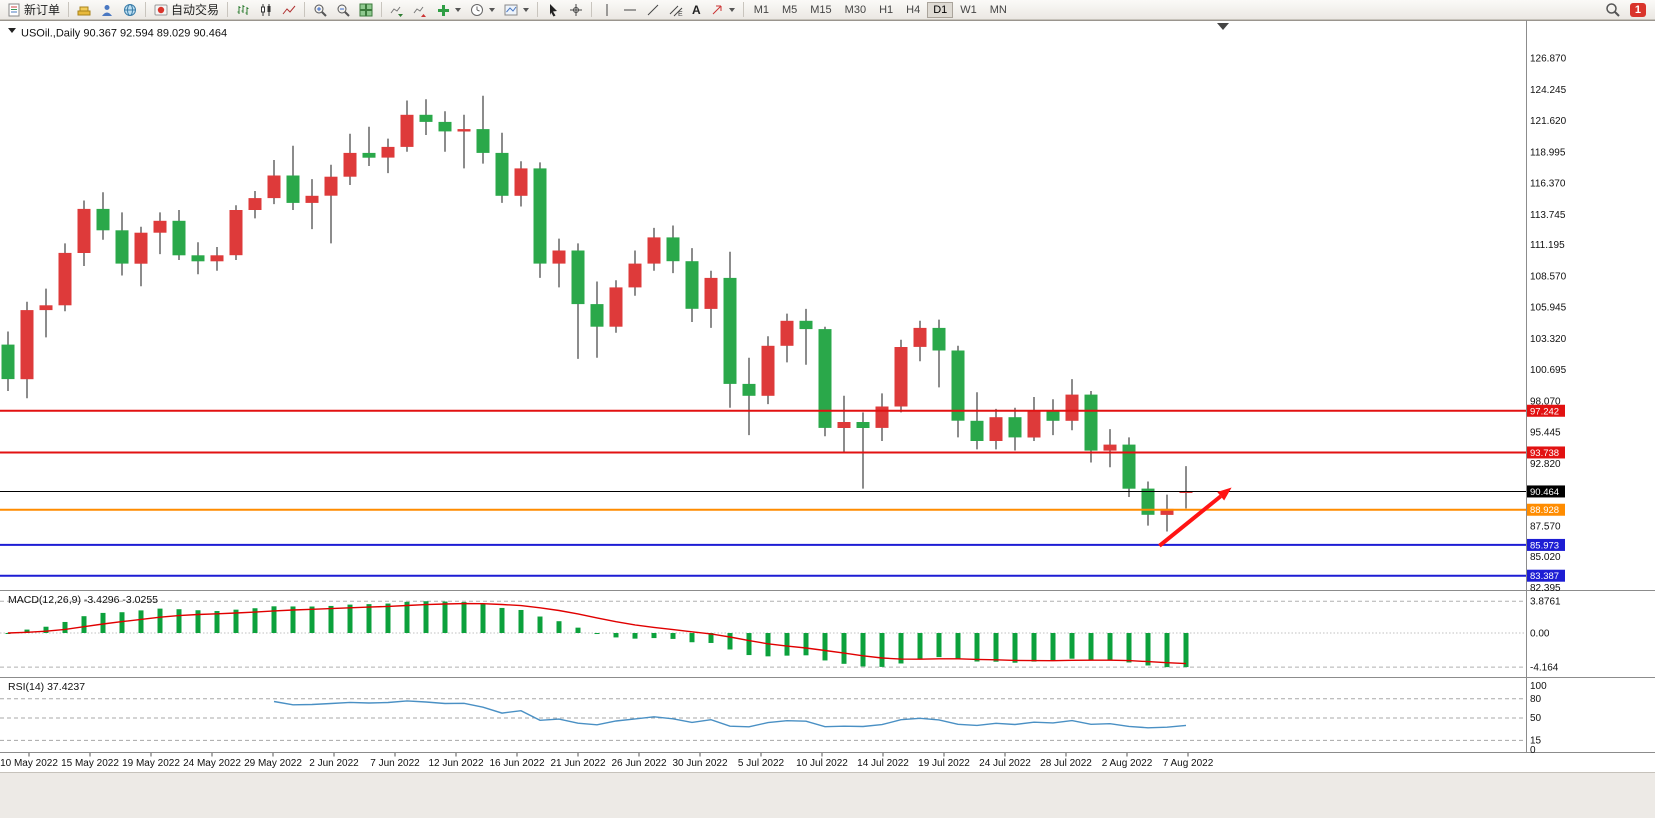 This screenshot has height=818, width=1655. What do you see at coordinates (12, 30) in the screenshot?
I see `chart-menu-icon` at bounding box center [12, 30].